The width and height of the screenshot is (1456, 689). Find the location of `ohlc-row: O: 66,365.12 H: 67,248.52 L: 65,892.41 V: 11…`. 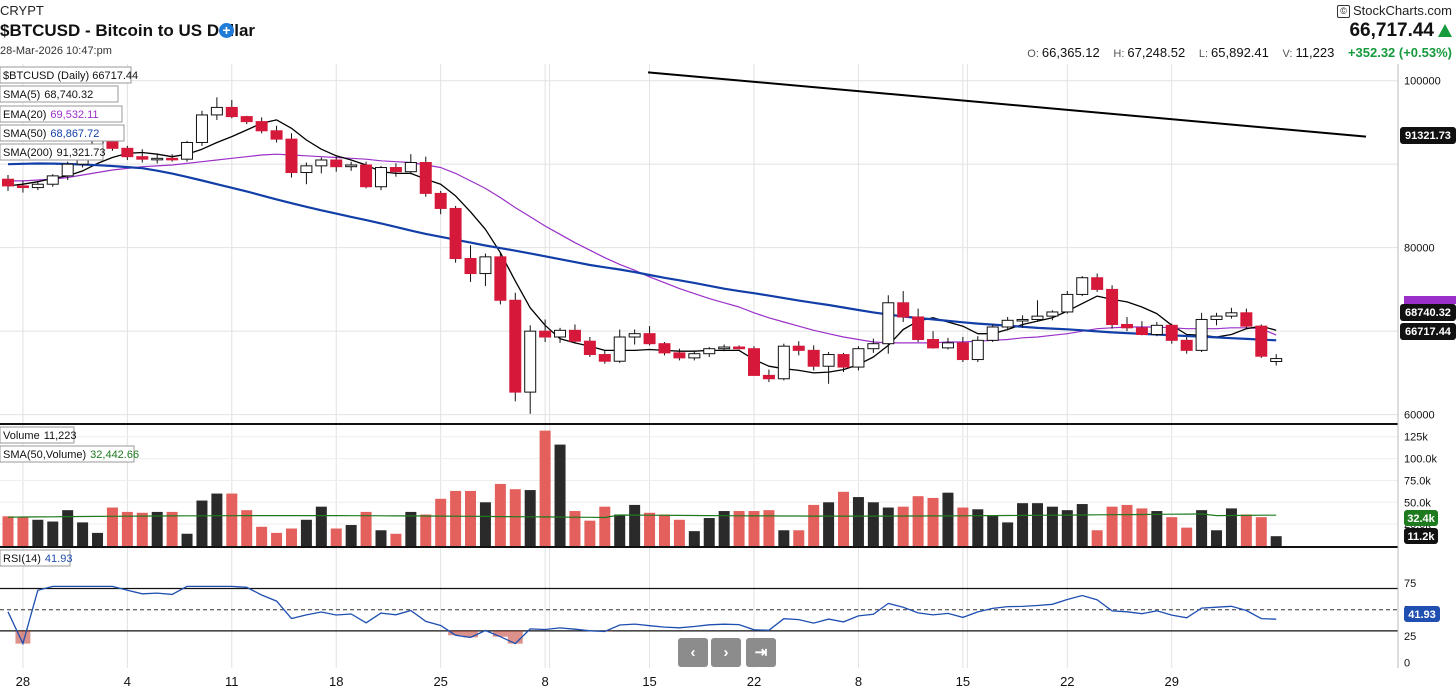

ohlc-row: O: 66,365.12 H: 67,248.52 L: 65,892.41 V: 11… is located at coordinates (1234, 52).